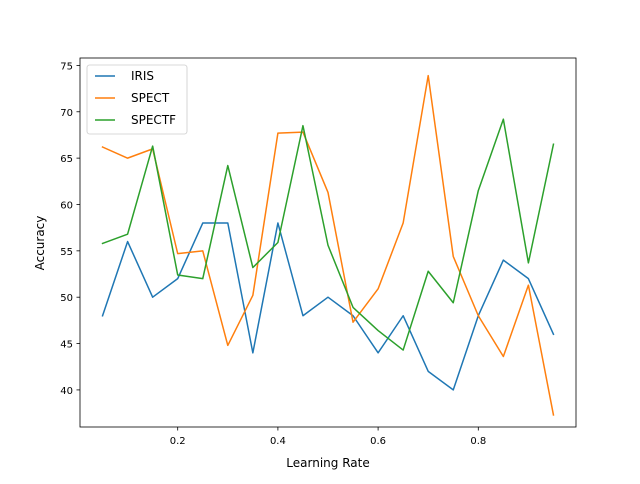 The image size is (640, 484). I want to click on legend-label-spectf: SPECTF, so click(153, 120).